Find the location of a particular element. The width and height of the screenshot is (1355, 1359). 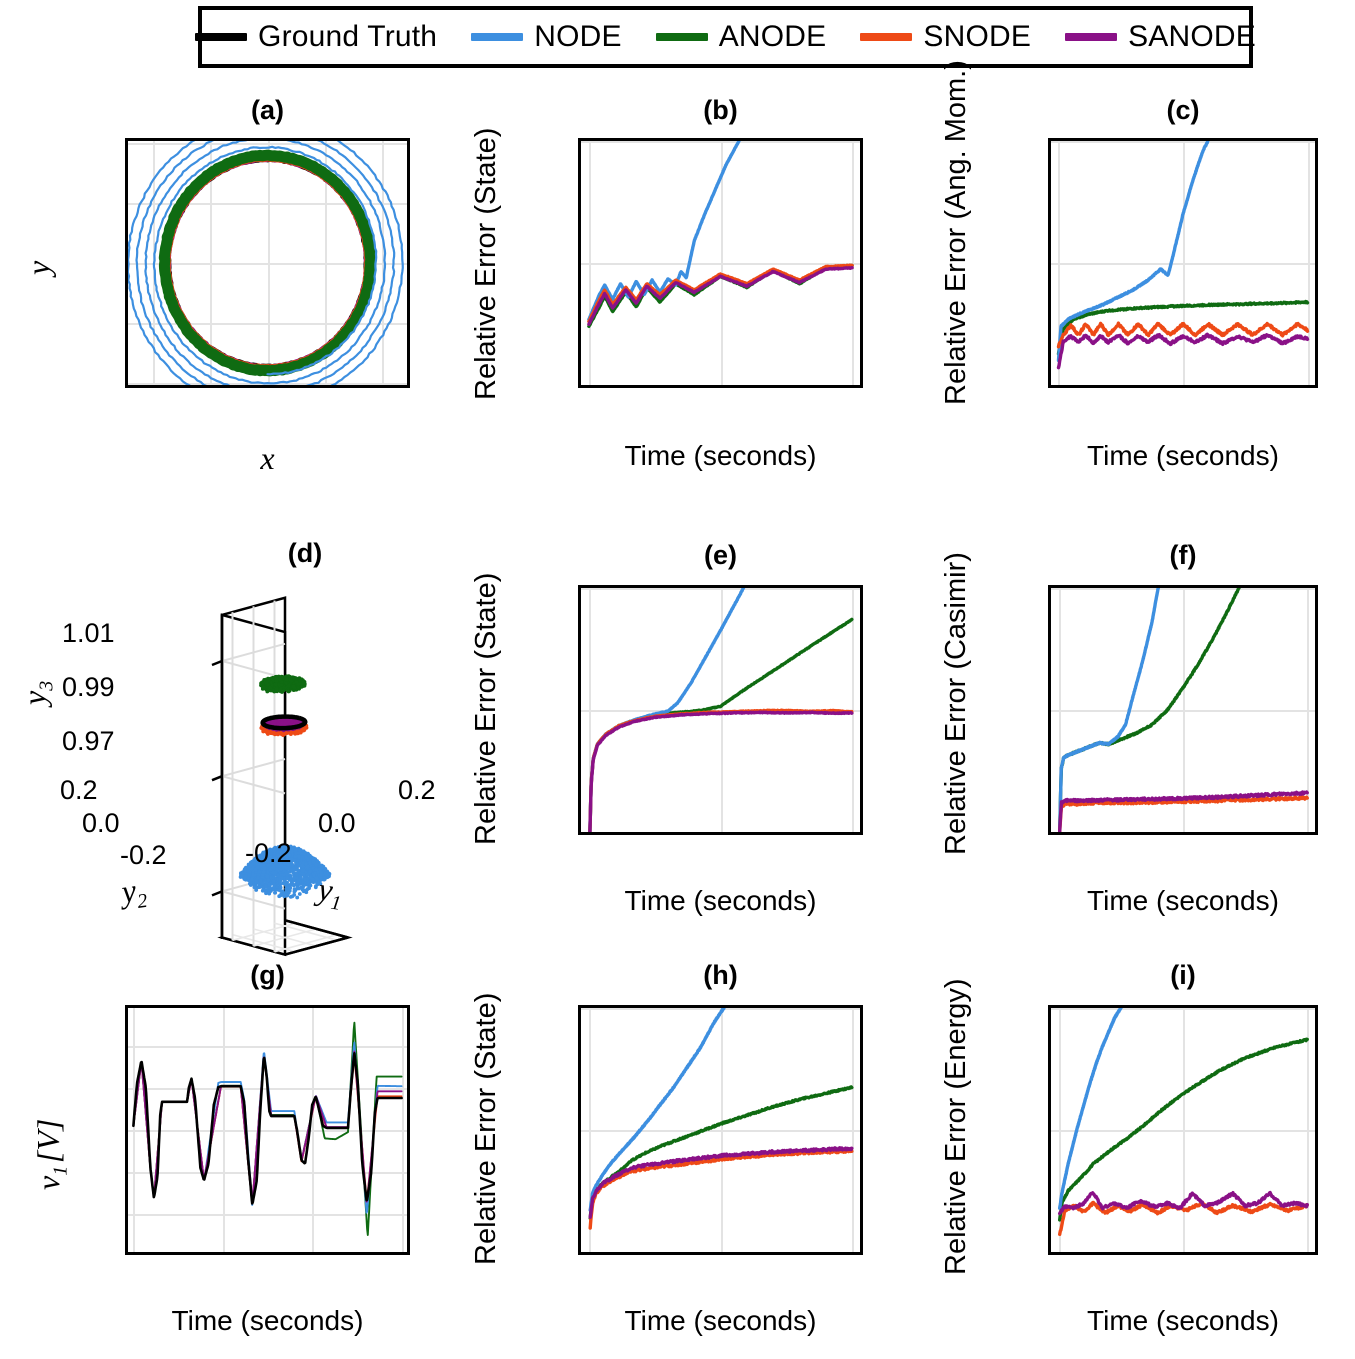

panel-title-c: (c) is located at coordinates (1183, 110).